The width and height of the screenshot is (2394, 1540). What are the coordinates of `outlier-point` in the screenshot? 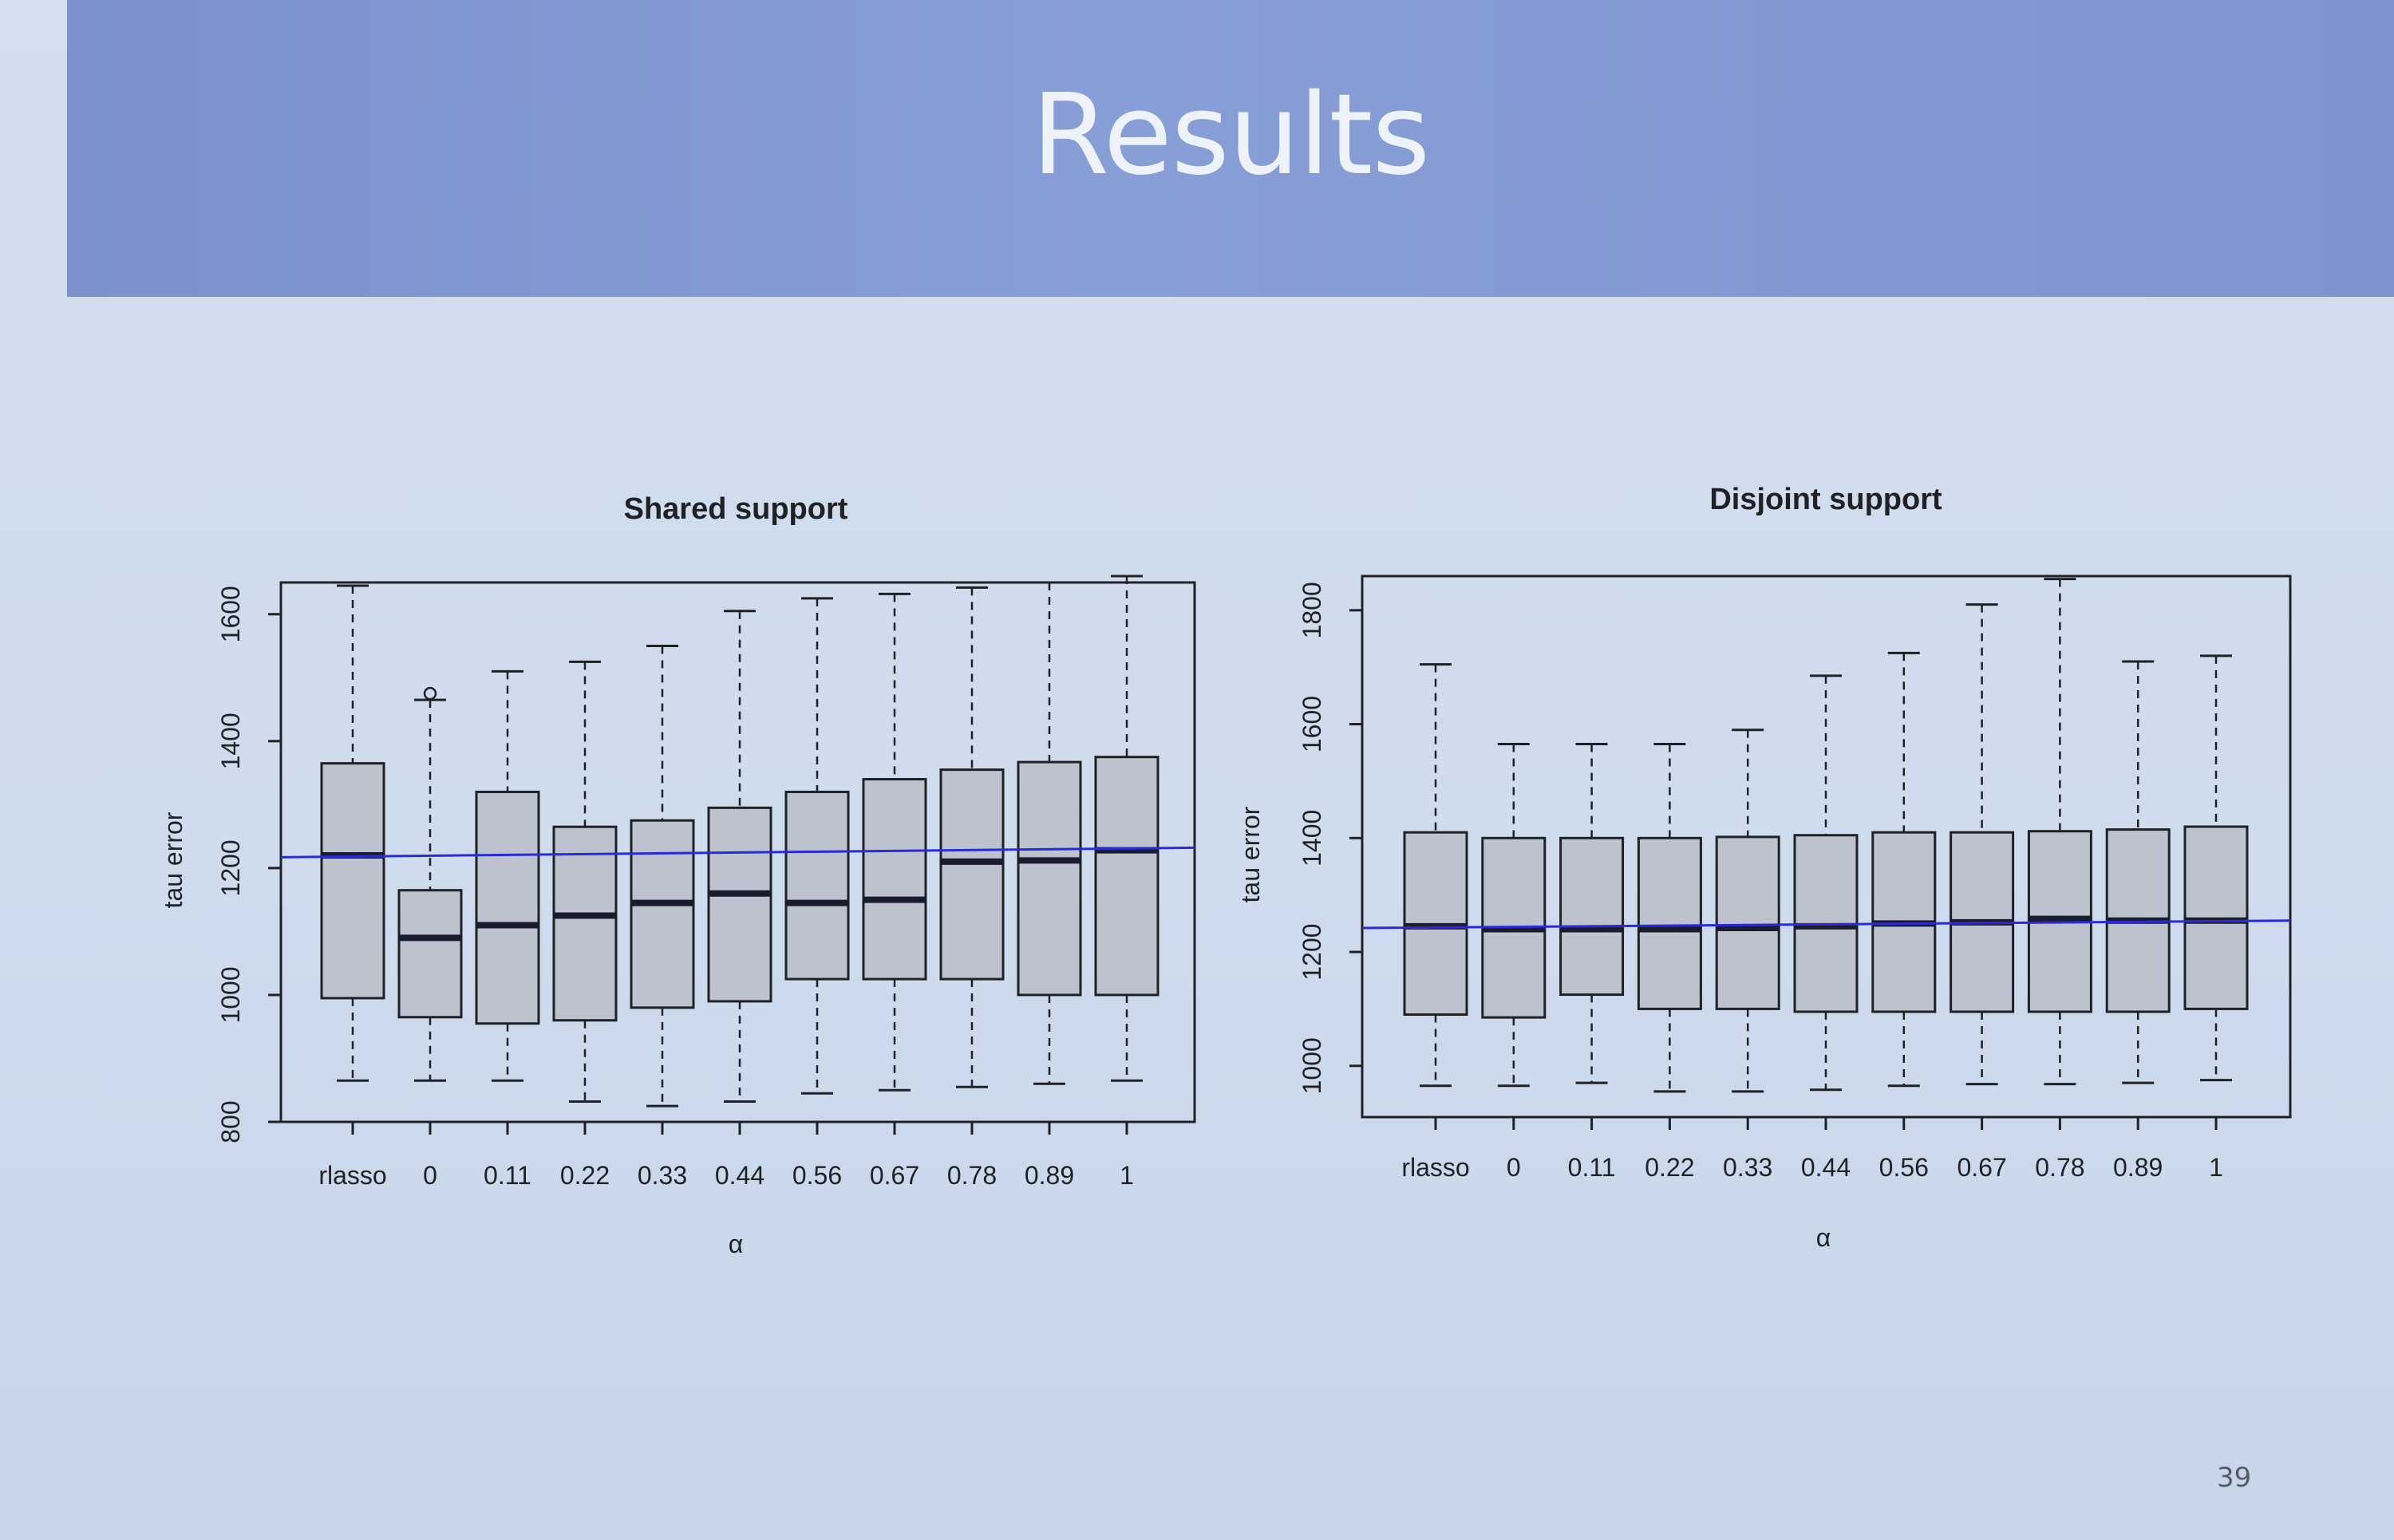 It's located at (430, 693).